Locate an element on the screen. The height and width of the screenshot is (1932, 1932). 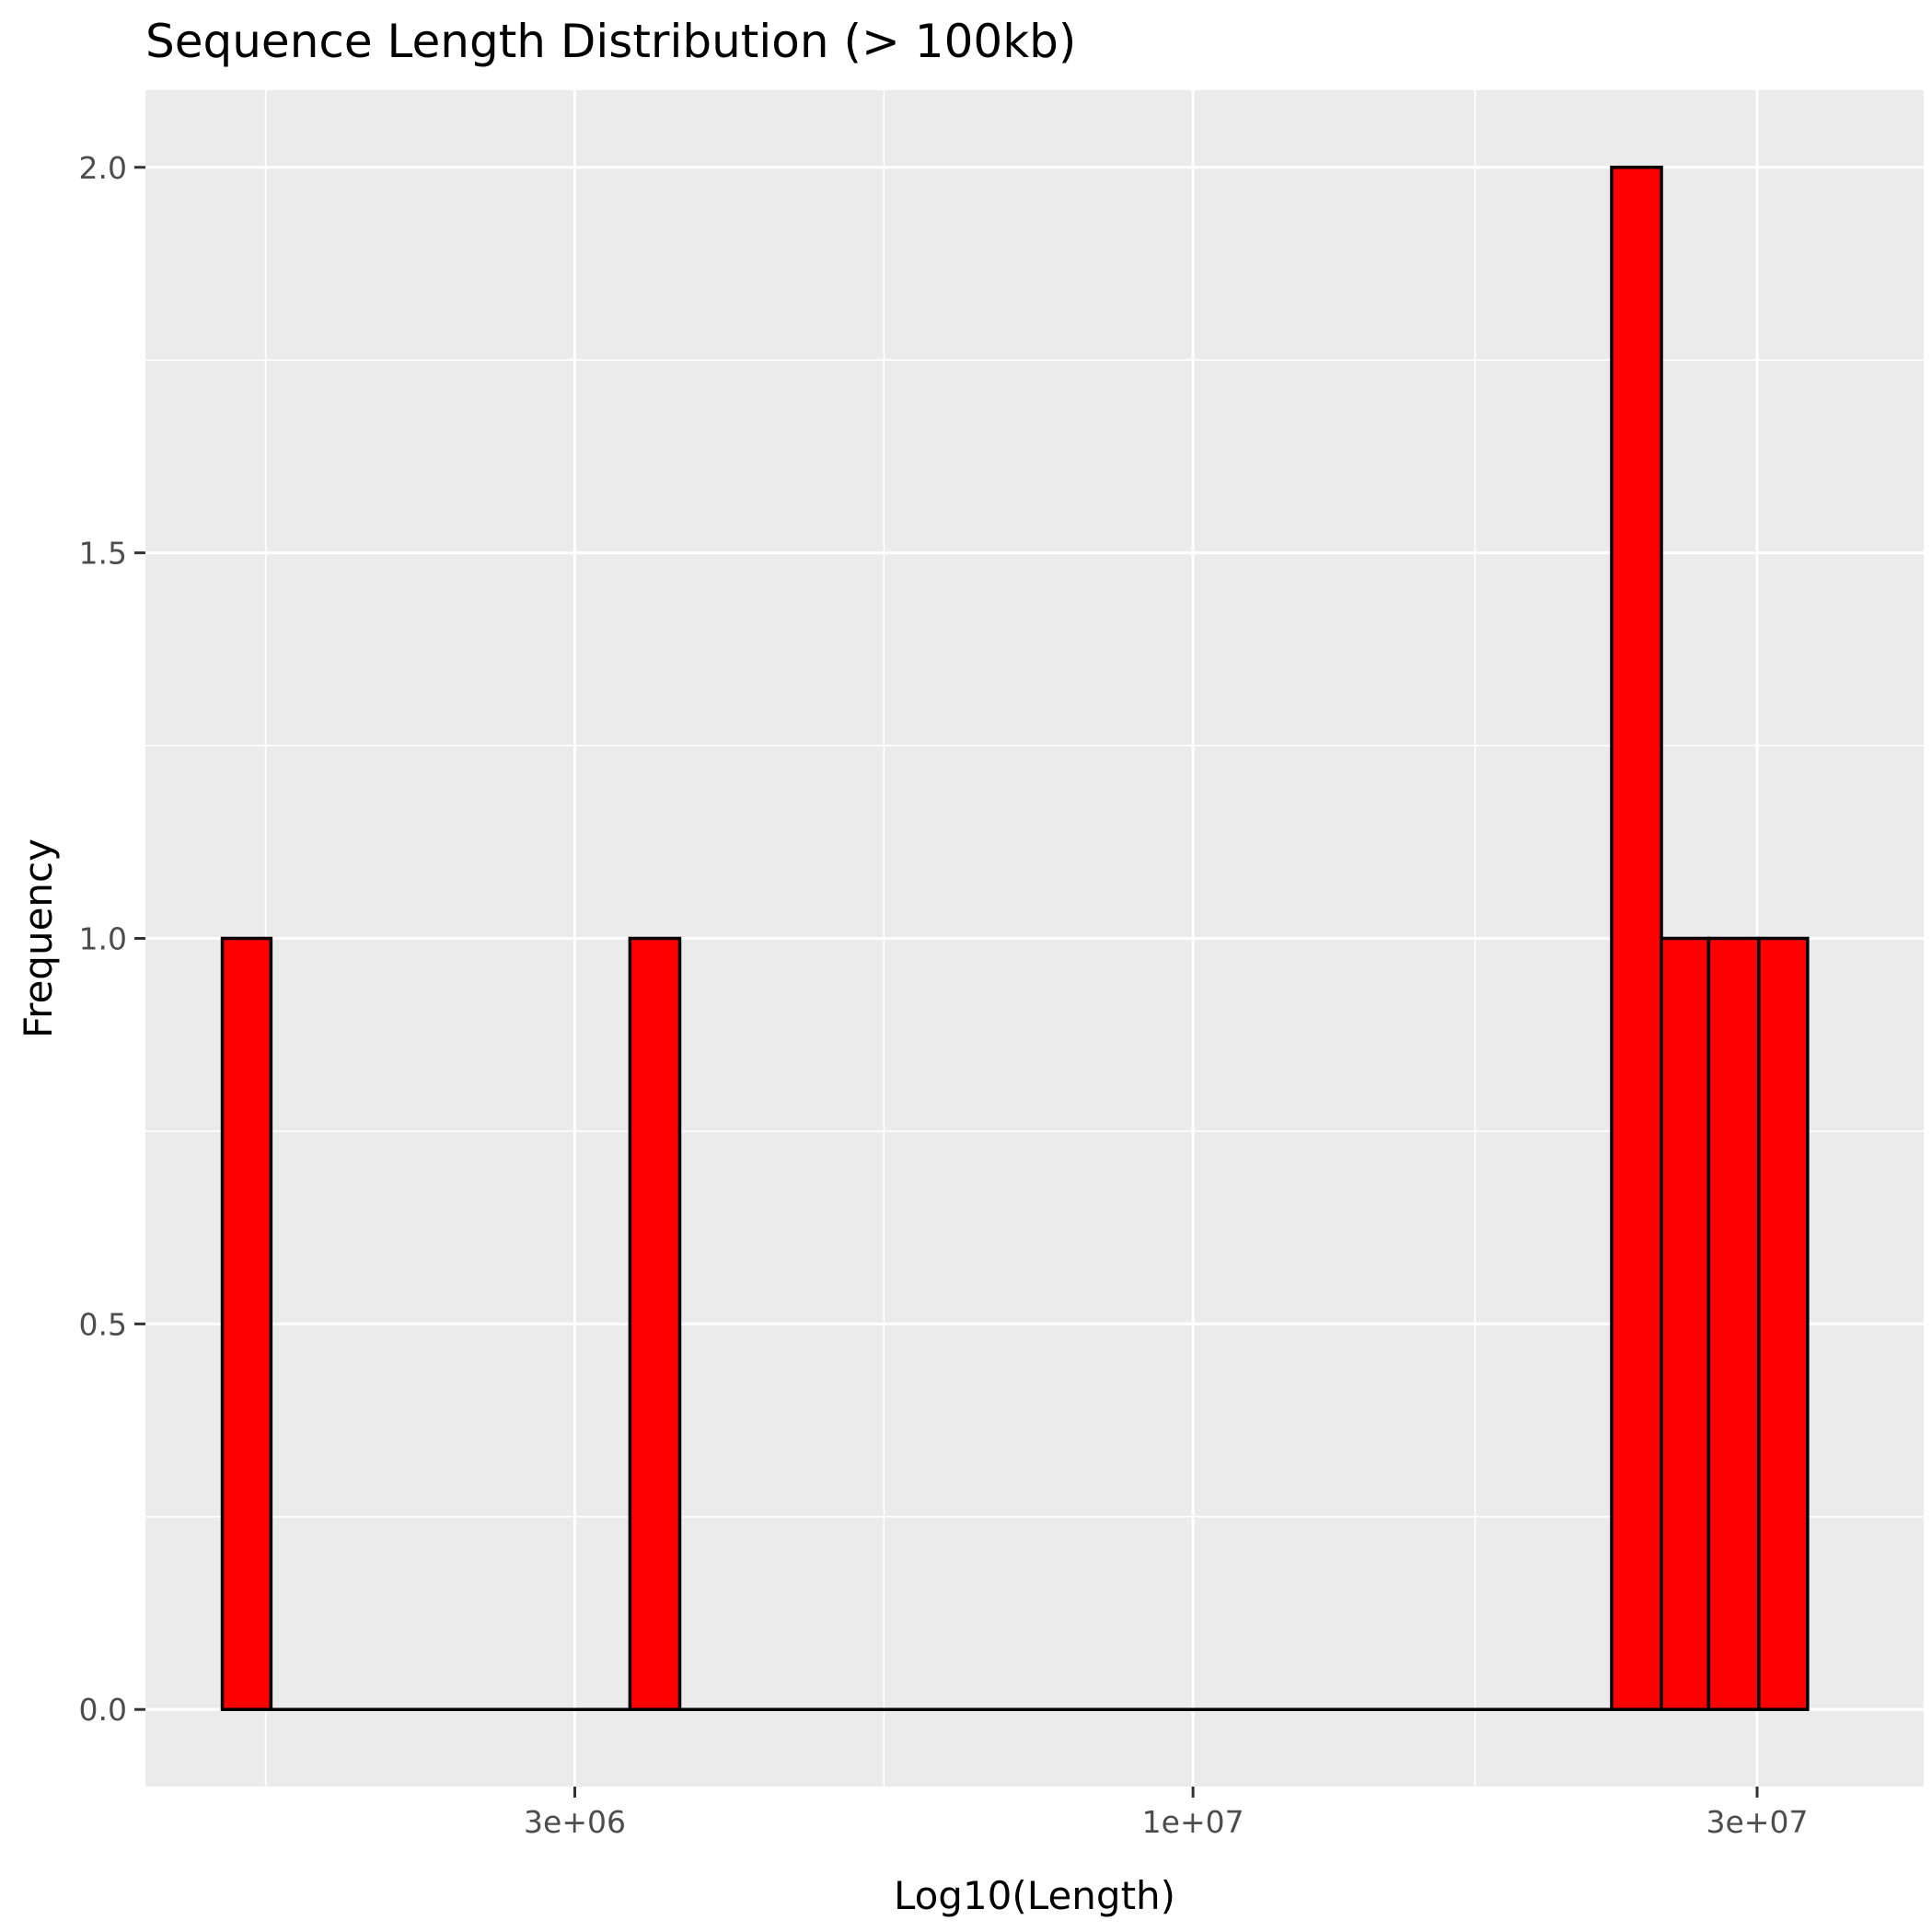
y-axis-title: Frequency is located at coordinates (38, 939).